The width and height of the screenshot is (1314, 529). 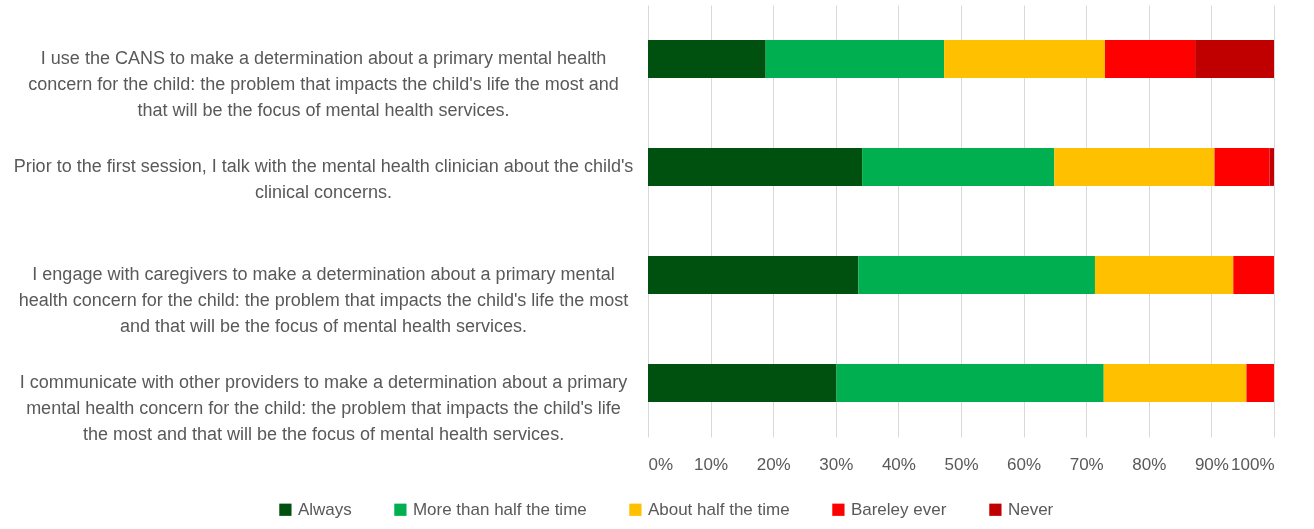 I want to click on x-tick-label: 10%, so click(x=711, y=464).